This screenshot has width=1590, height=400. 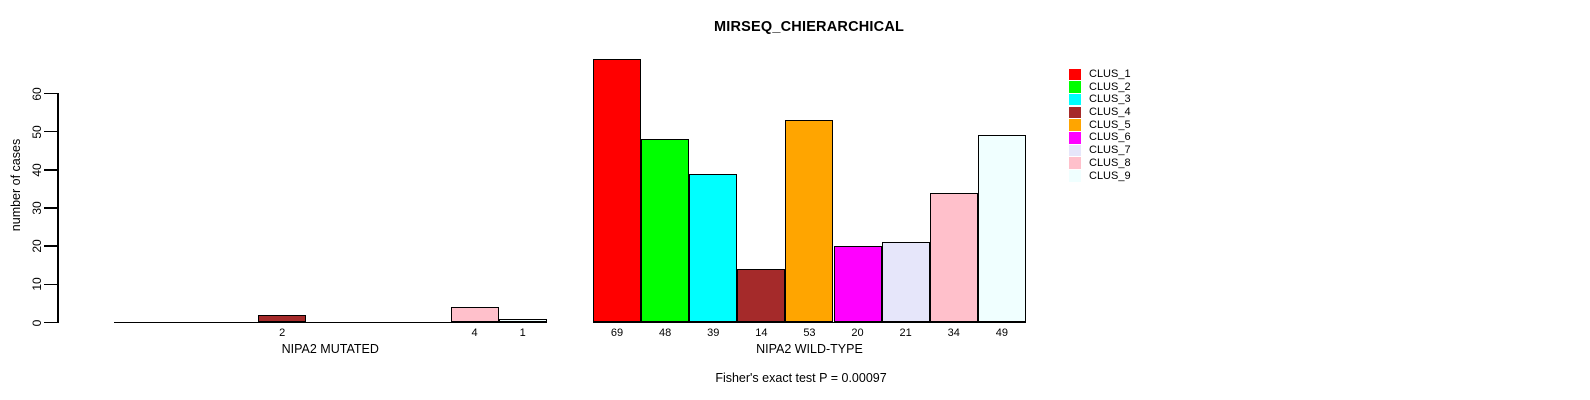 What do you see at coordinates (330, 322) in the screenshot?
I see `group-baseline` at bounding box center [330, 322].